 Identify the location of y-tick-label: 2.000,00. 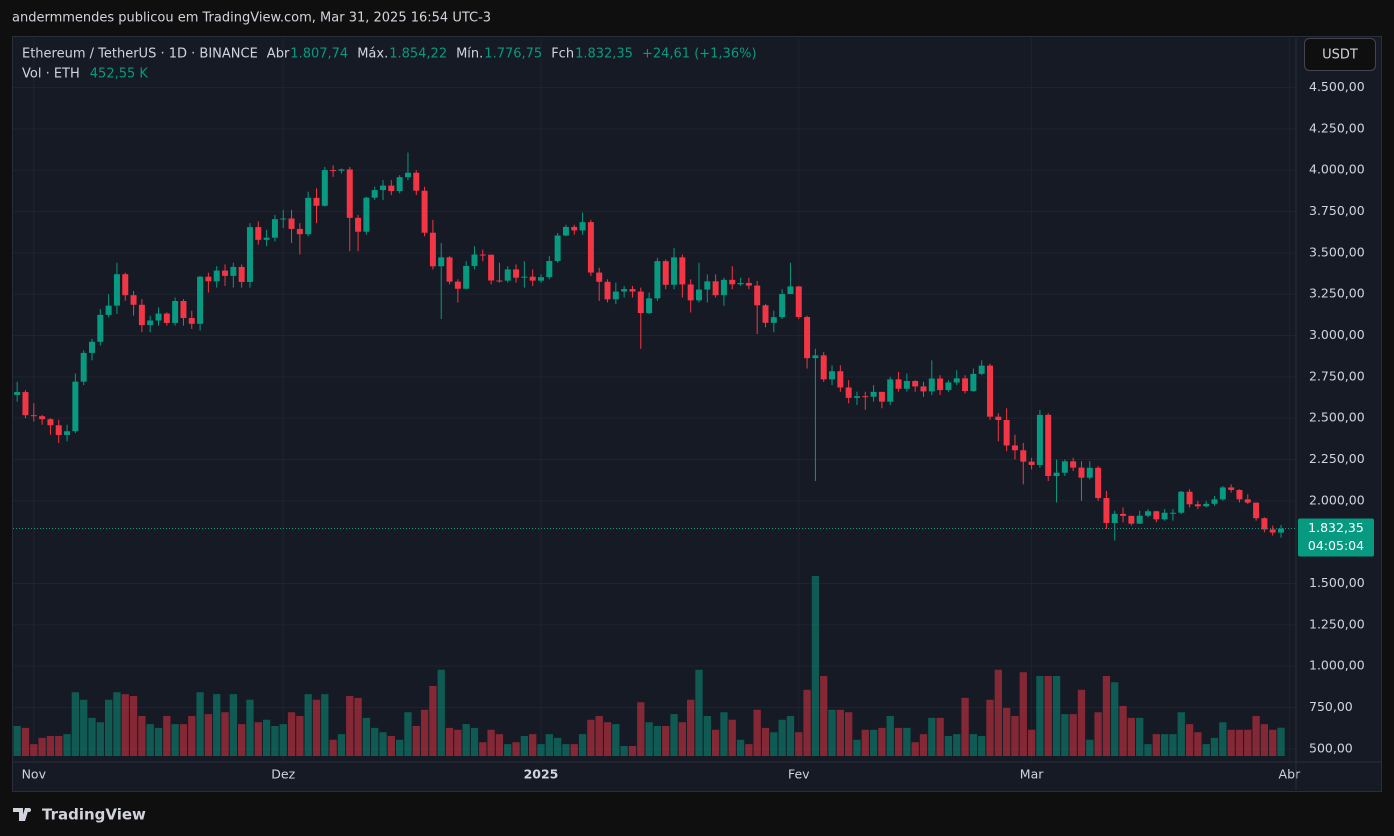
(1337, 499).